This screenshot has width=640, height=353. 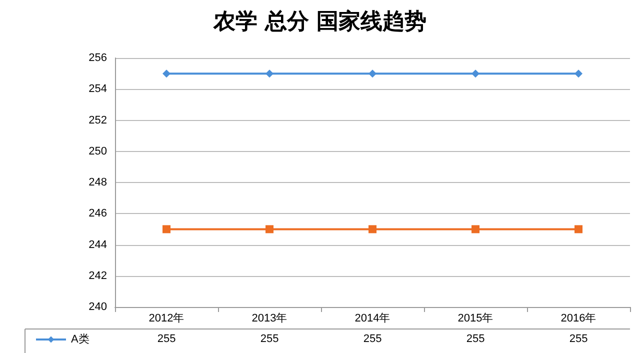 I want to click on x-tick-label: 2016年, so click(x=578, y=318).